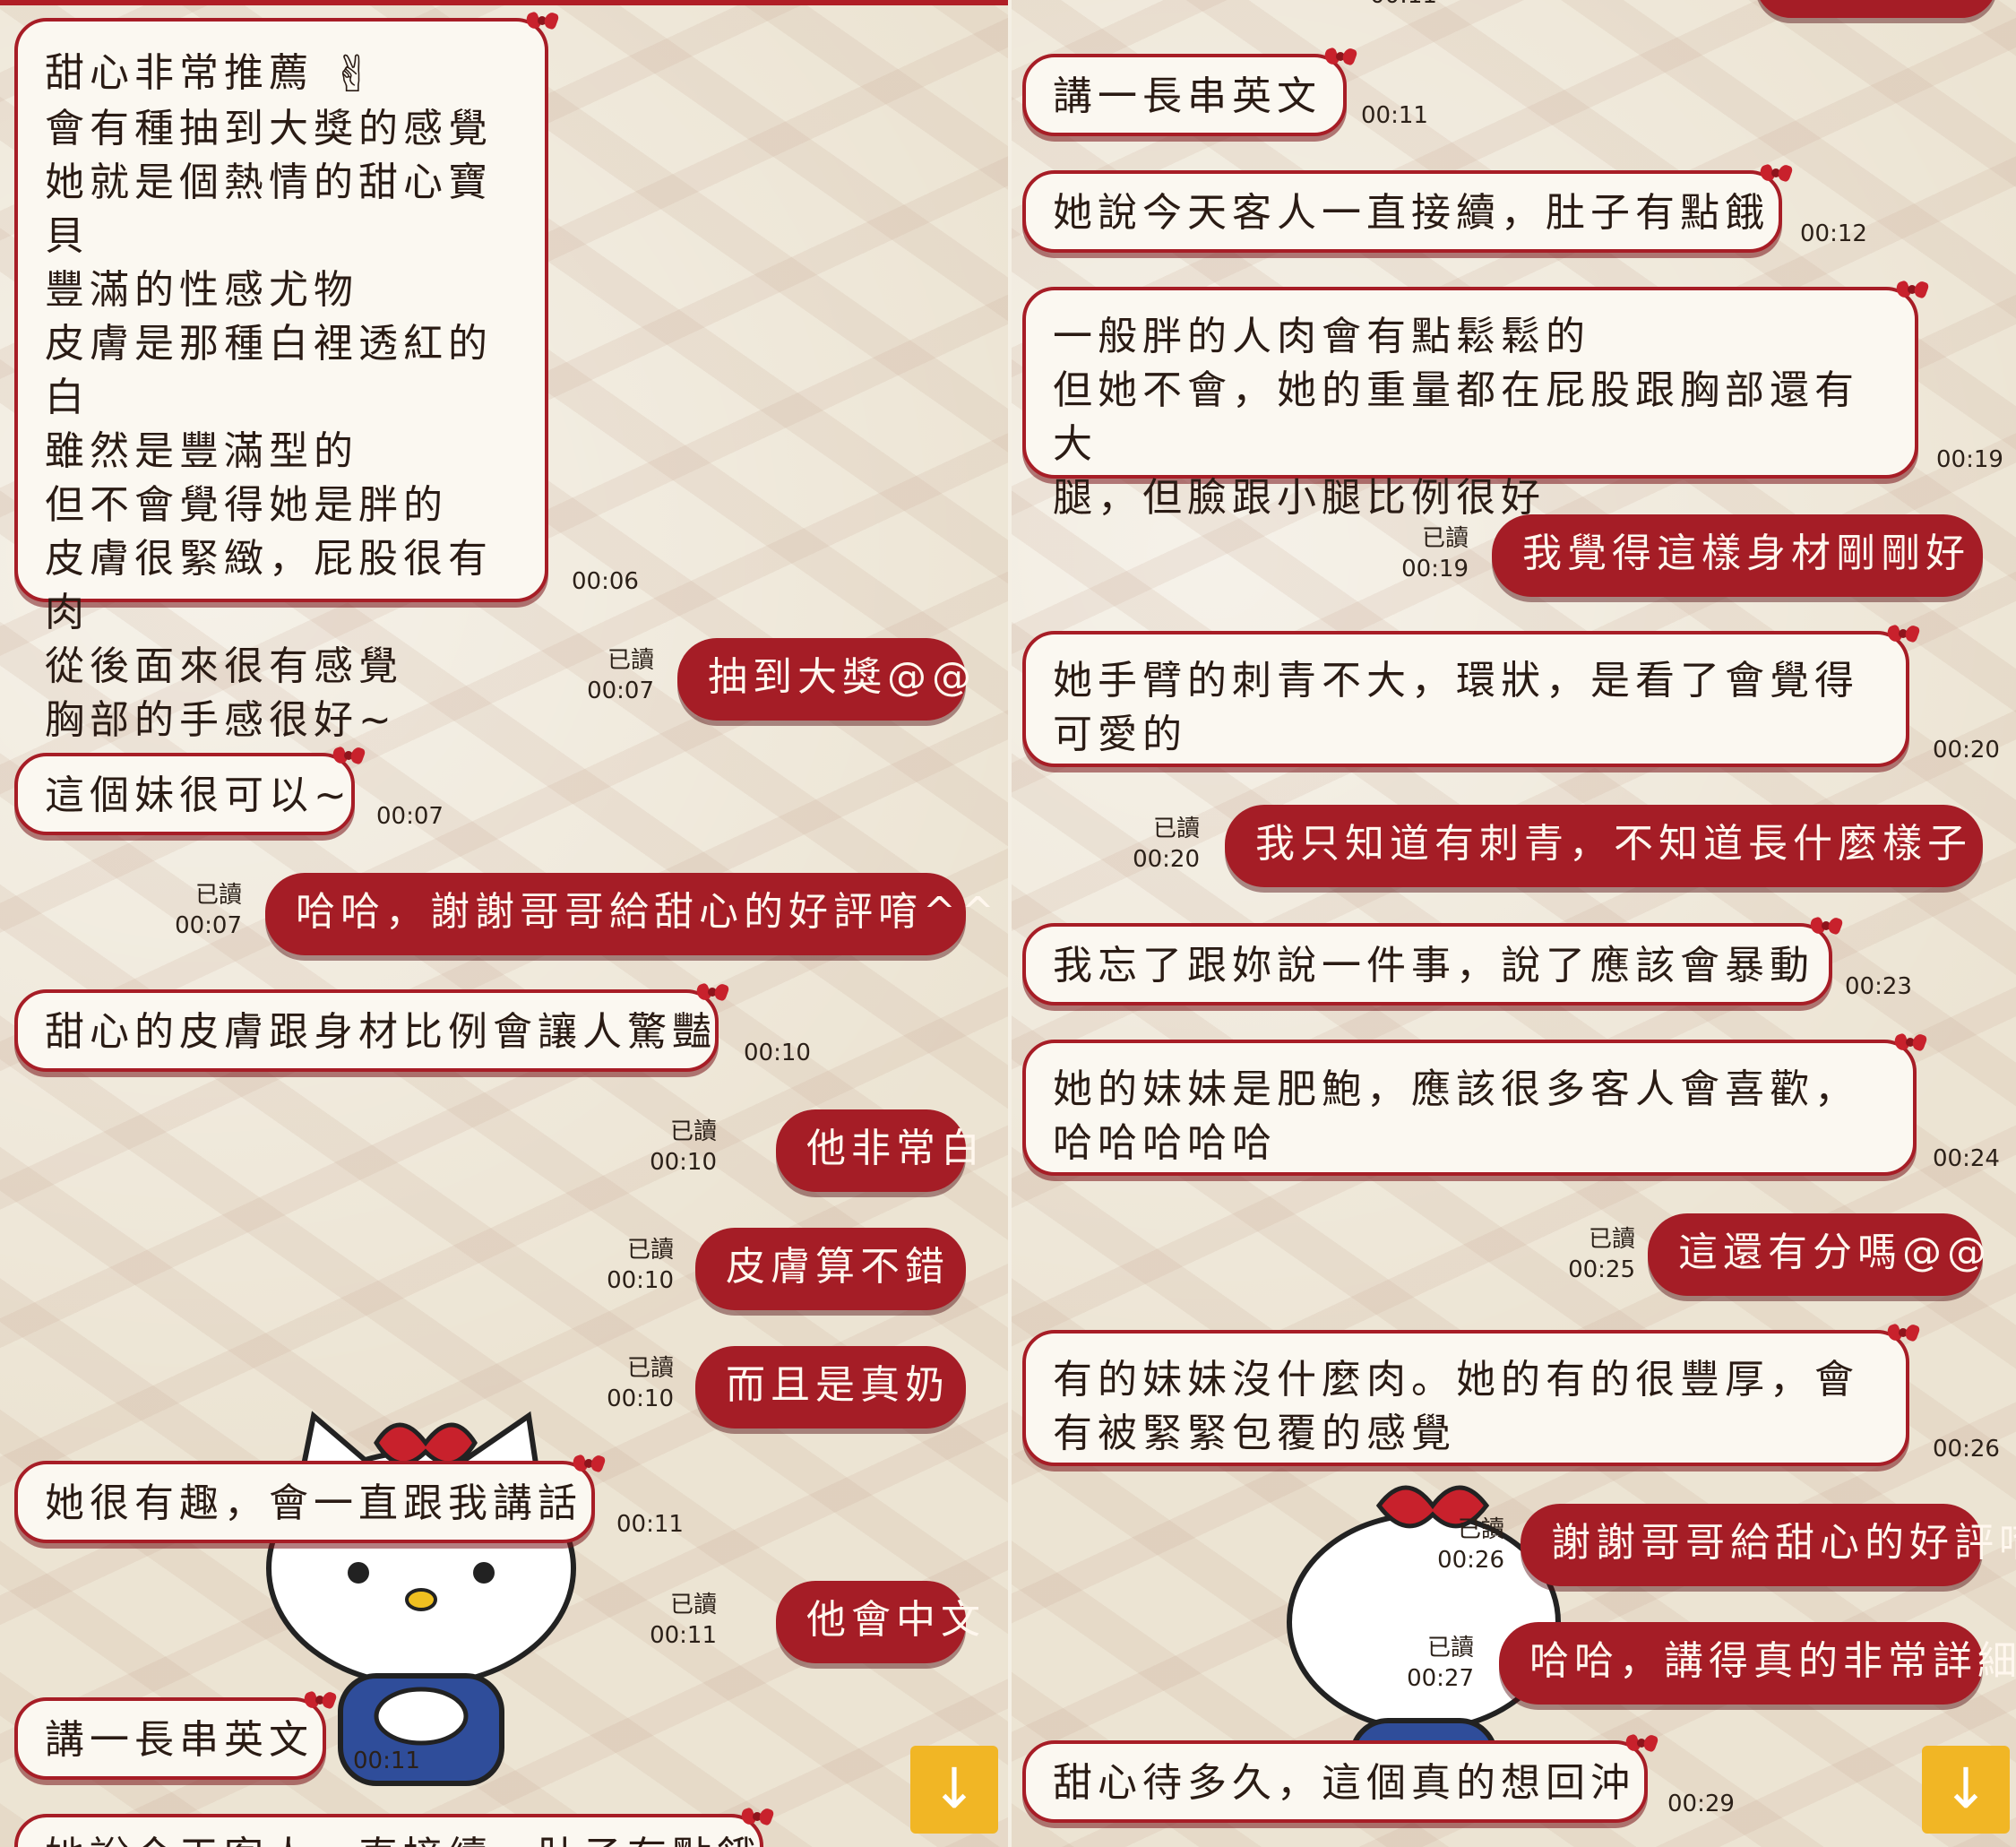  I want to click on message-text: 有的妹妹沒什麼肉。她的有的很豐厚，會, so click(1456, 1380).